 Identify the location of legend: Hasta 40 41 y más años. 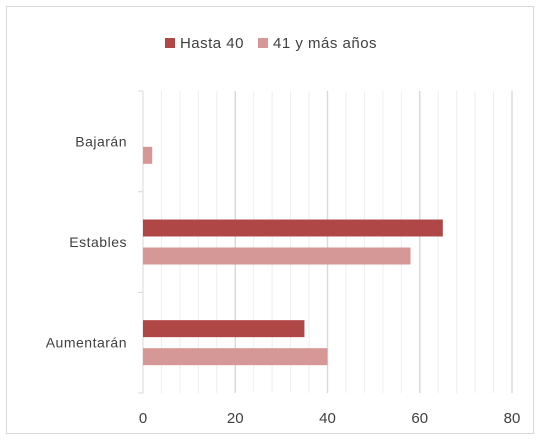
(271, 43).